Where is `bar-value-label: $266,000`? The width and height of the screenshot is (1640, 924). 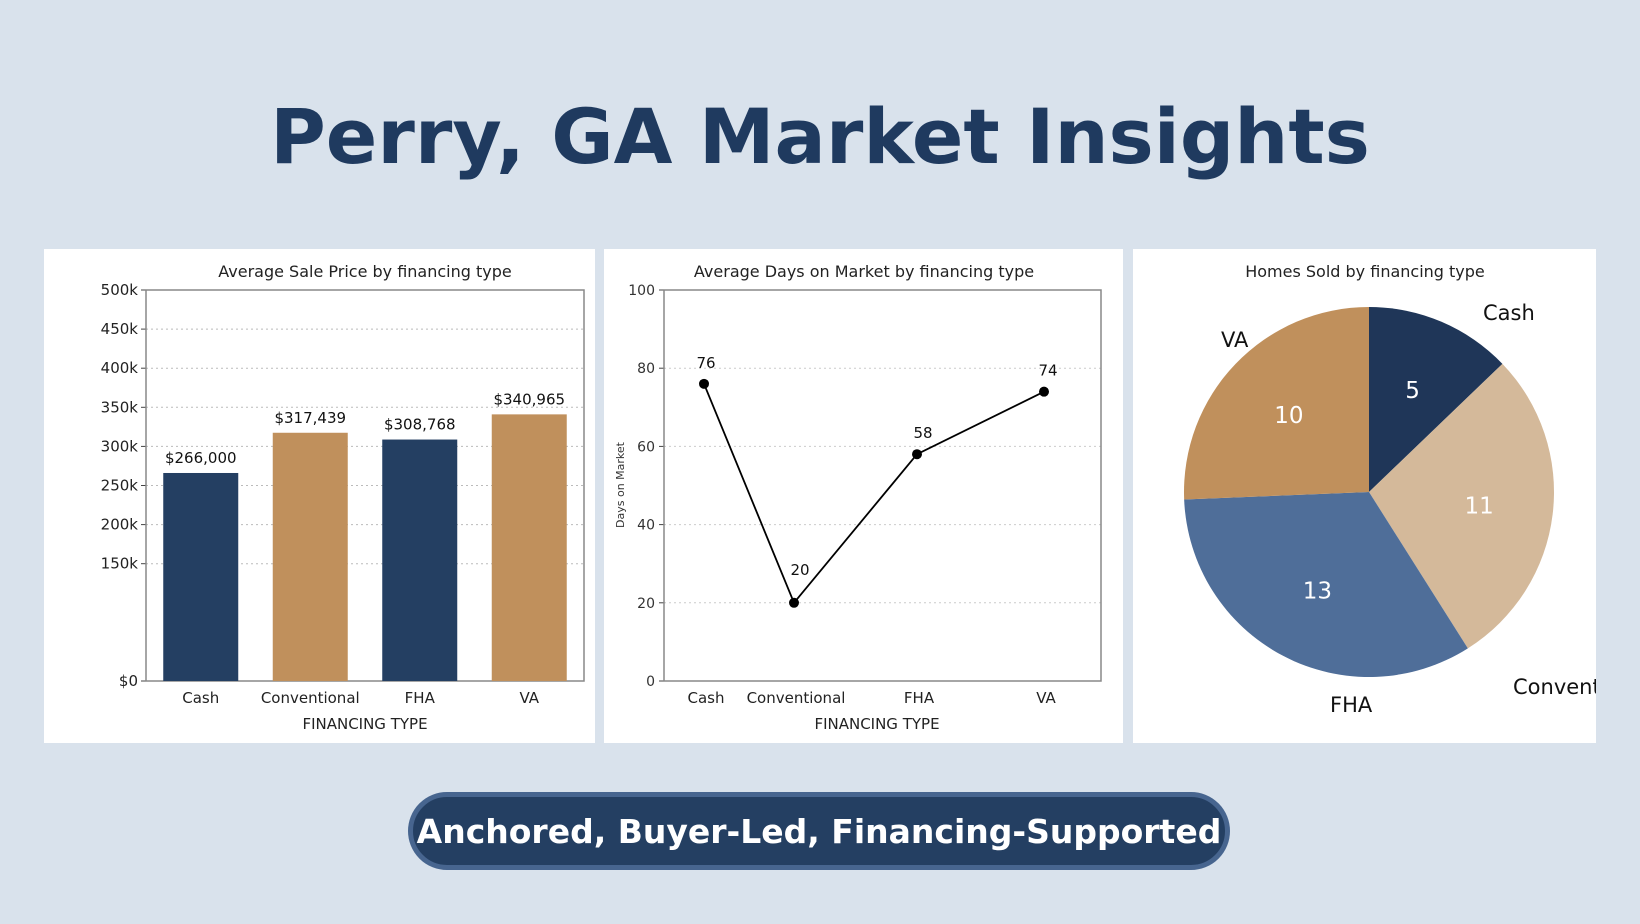 bar-value-label: $266,000 is located at coordinates (201, 458).